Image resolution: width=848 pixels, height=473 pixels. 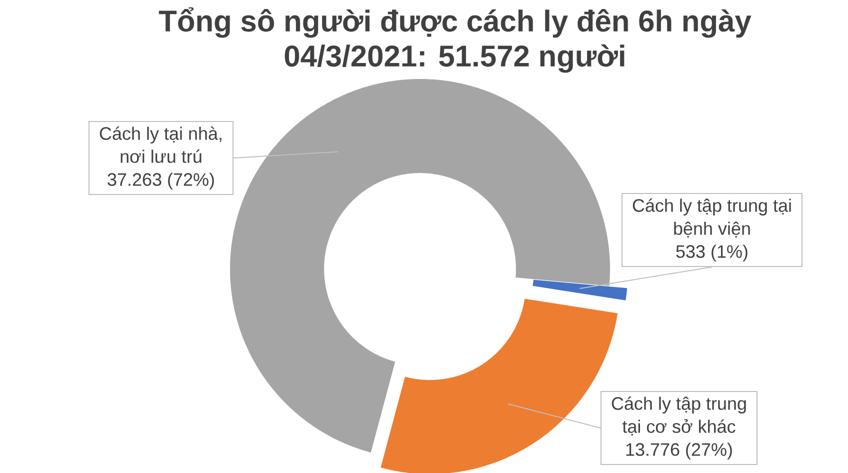 I want to click on data-label: 13.776 (27%), so click(x=679, y=451).